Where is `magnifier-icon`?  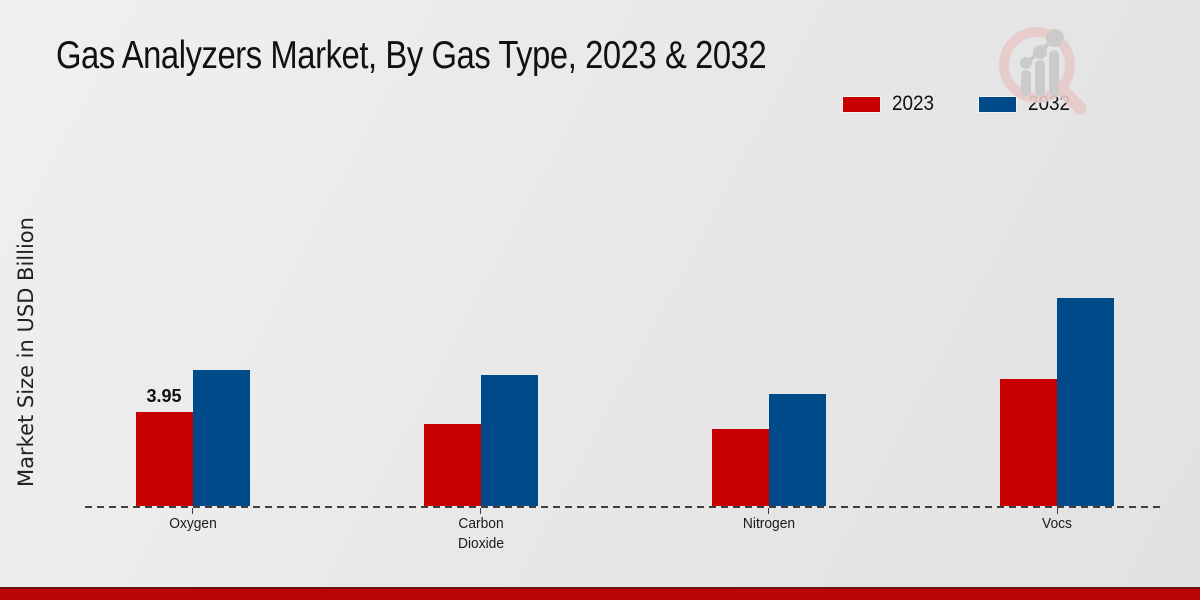
magnifier-icon is located at coordinates (1043, 71).